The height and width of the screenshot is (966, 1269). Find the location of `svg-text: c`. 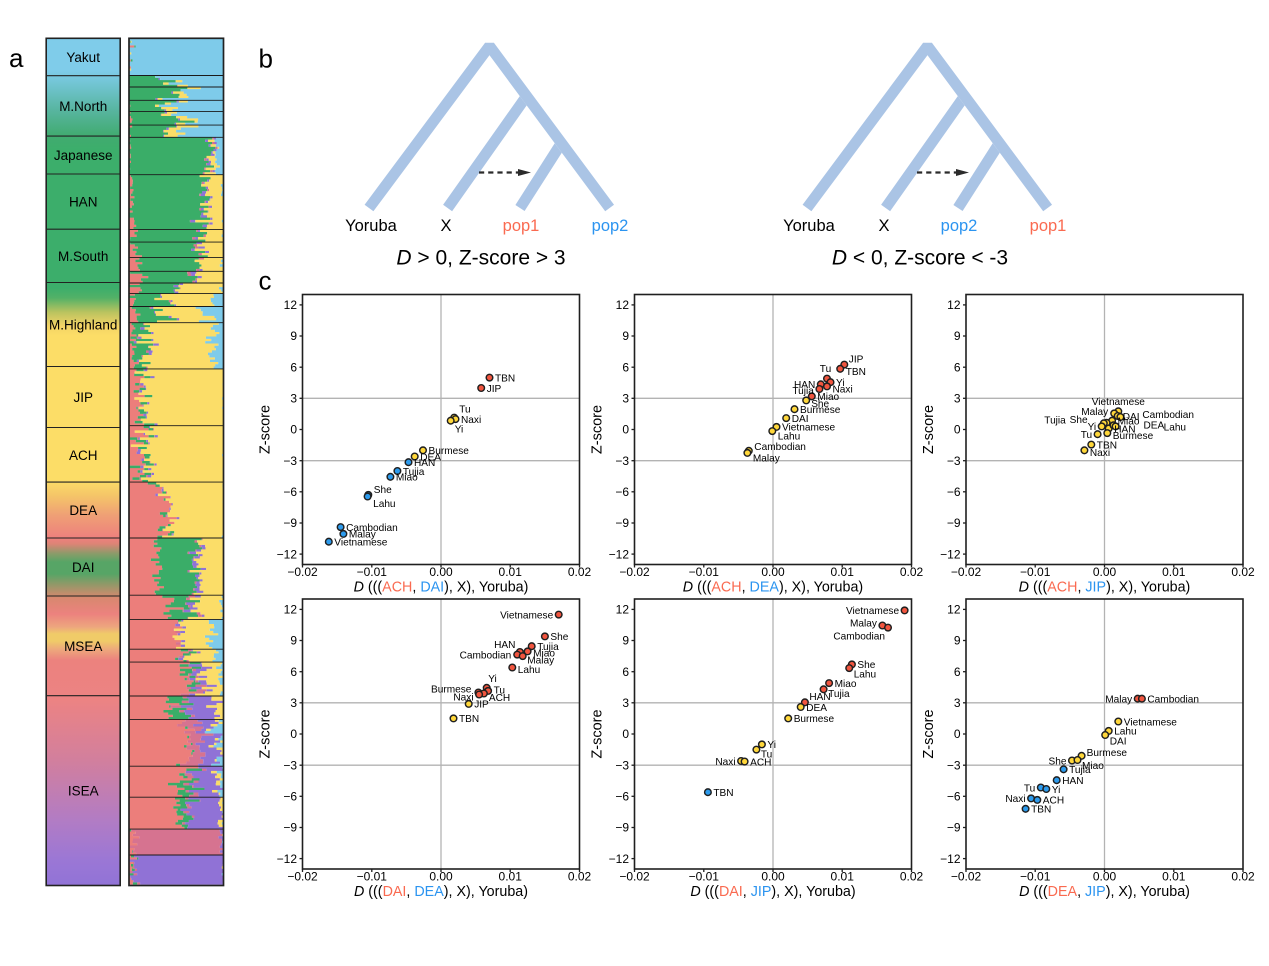

svg-text: c is located at coordinates (265, 281).